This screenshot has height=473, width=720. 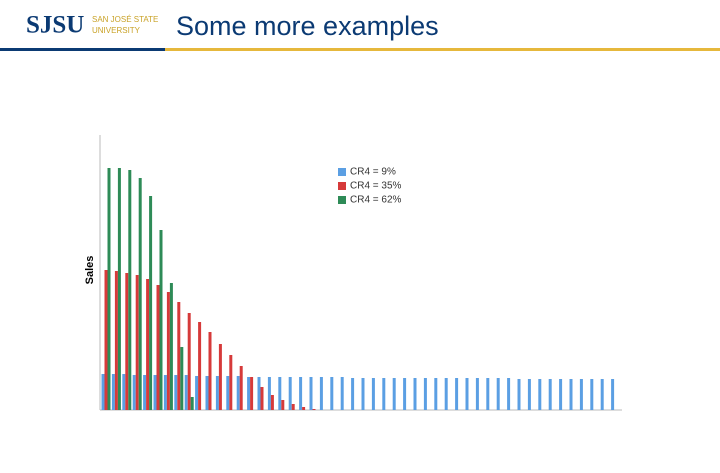 I want to click on y-axis-label: Sales, so click(x=90, y=270).